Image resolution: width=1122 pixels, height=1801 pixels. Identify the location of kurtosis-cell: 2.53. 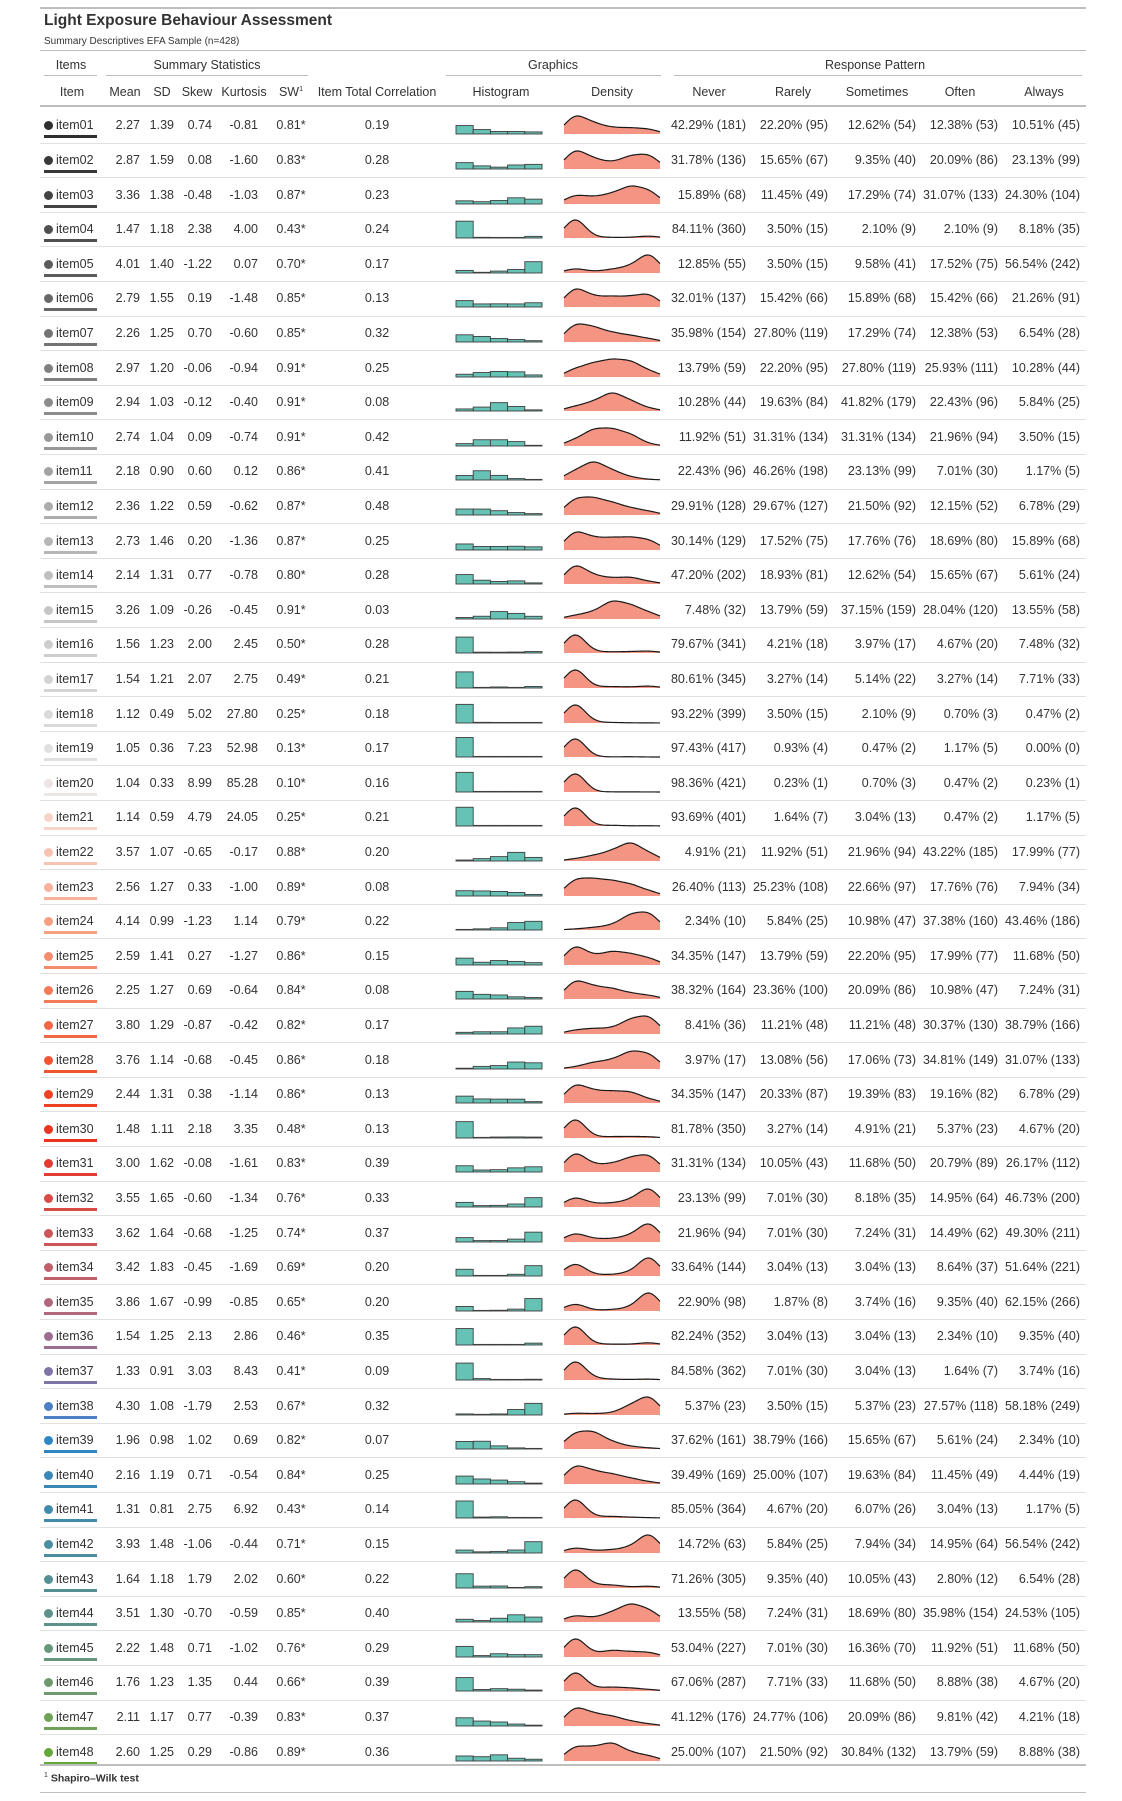
(245, 1405).